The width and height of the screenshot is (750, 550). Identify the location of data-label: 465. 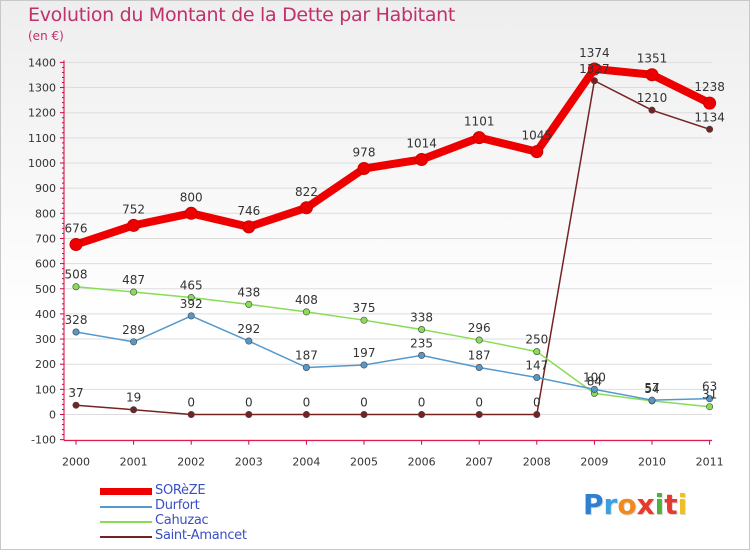
(191, 286).